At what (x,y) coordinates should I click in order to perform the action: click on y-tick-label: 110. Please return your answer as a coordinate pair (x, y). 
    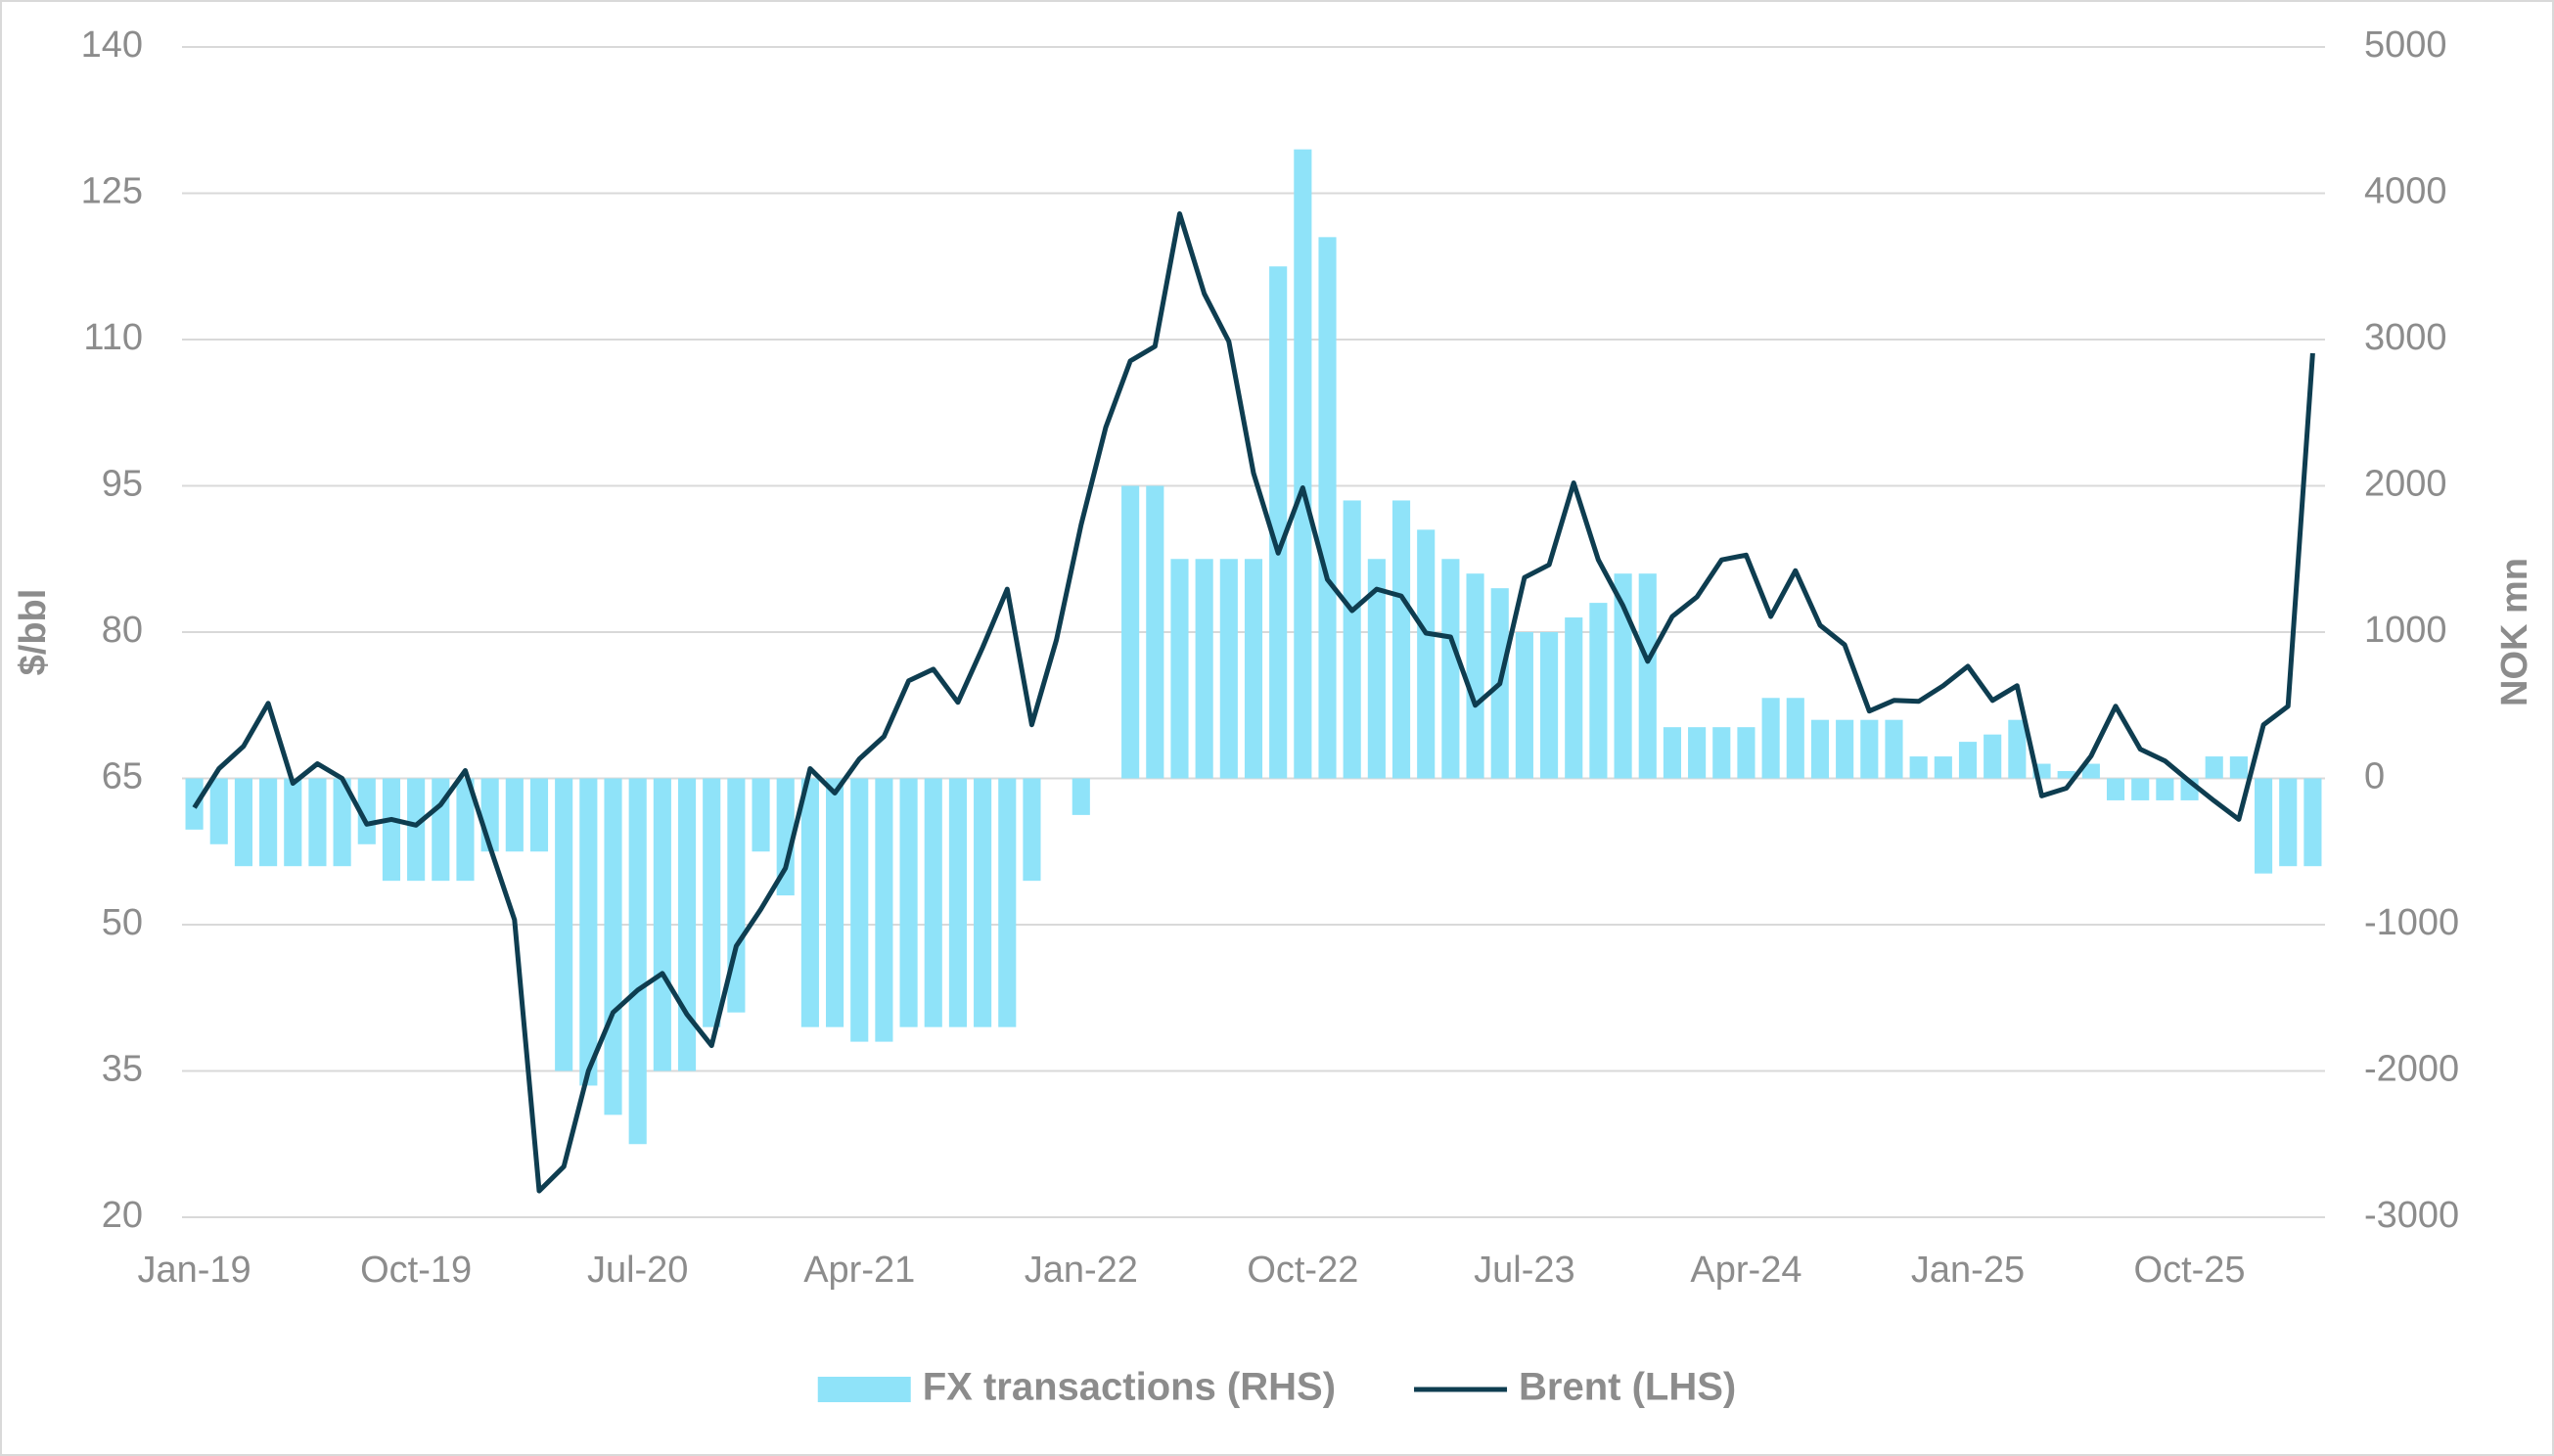
    Looking at the image, I should click on (113, 337).